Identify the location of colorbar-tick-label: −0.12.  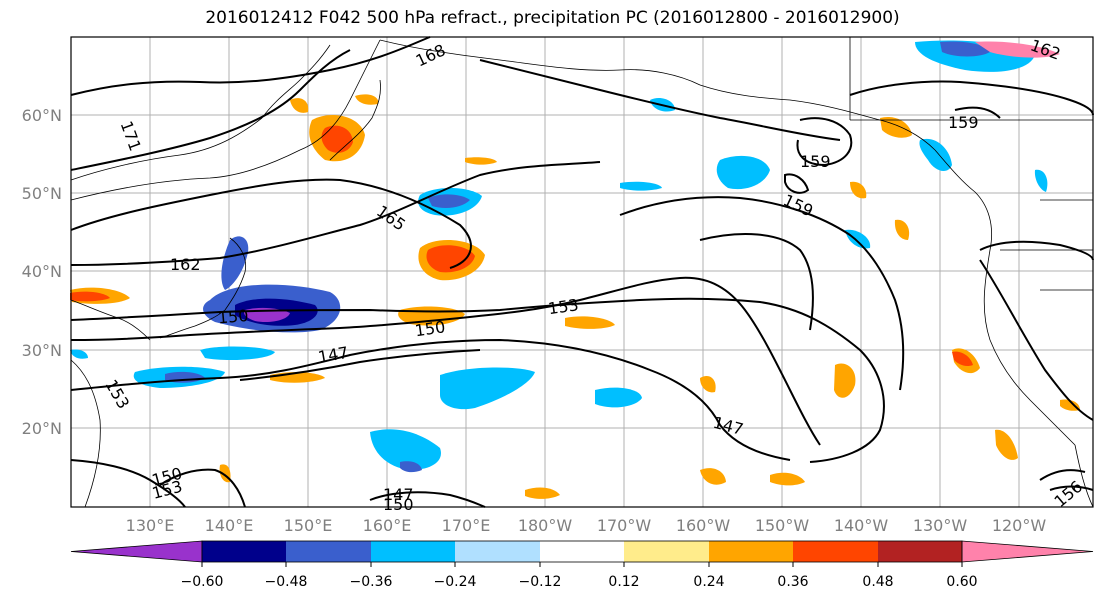
(540, 582).